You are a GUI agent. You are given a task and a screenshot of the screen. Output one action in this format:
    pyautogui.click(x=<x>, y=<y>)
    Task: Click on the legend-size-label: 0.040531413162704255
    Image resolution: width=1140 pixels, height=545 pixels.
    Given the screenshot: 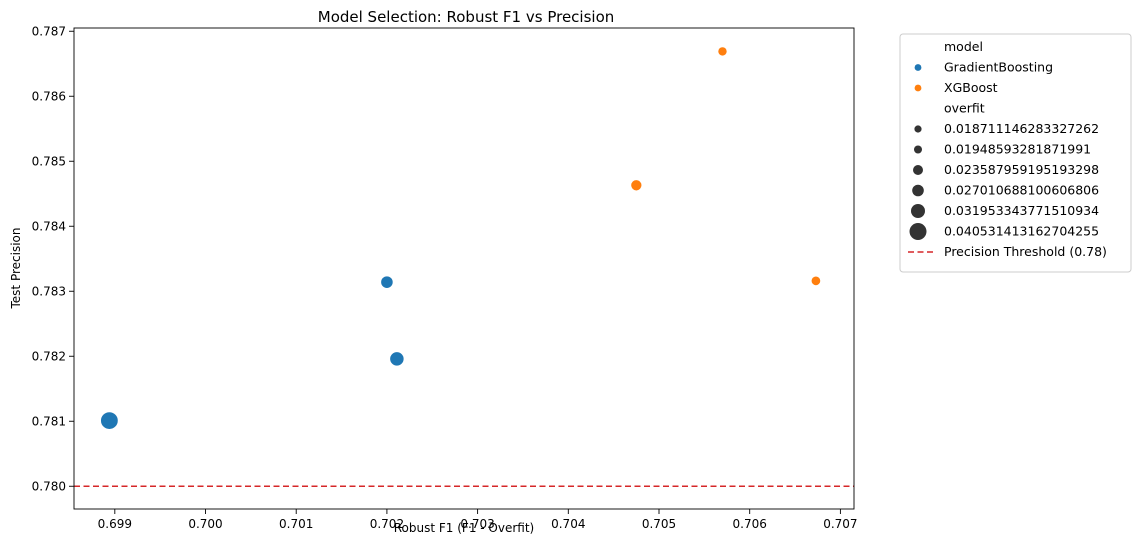 What is the action you would take?
    pyautogui.click(x=1021, y=231)
    